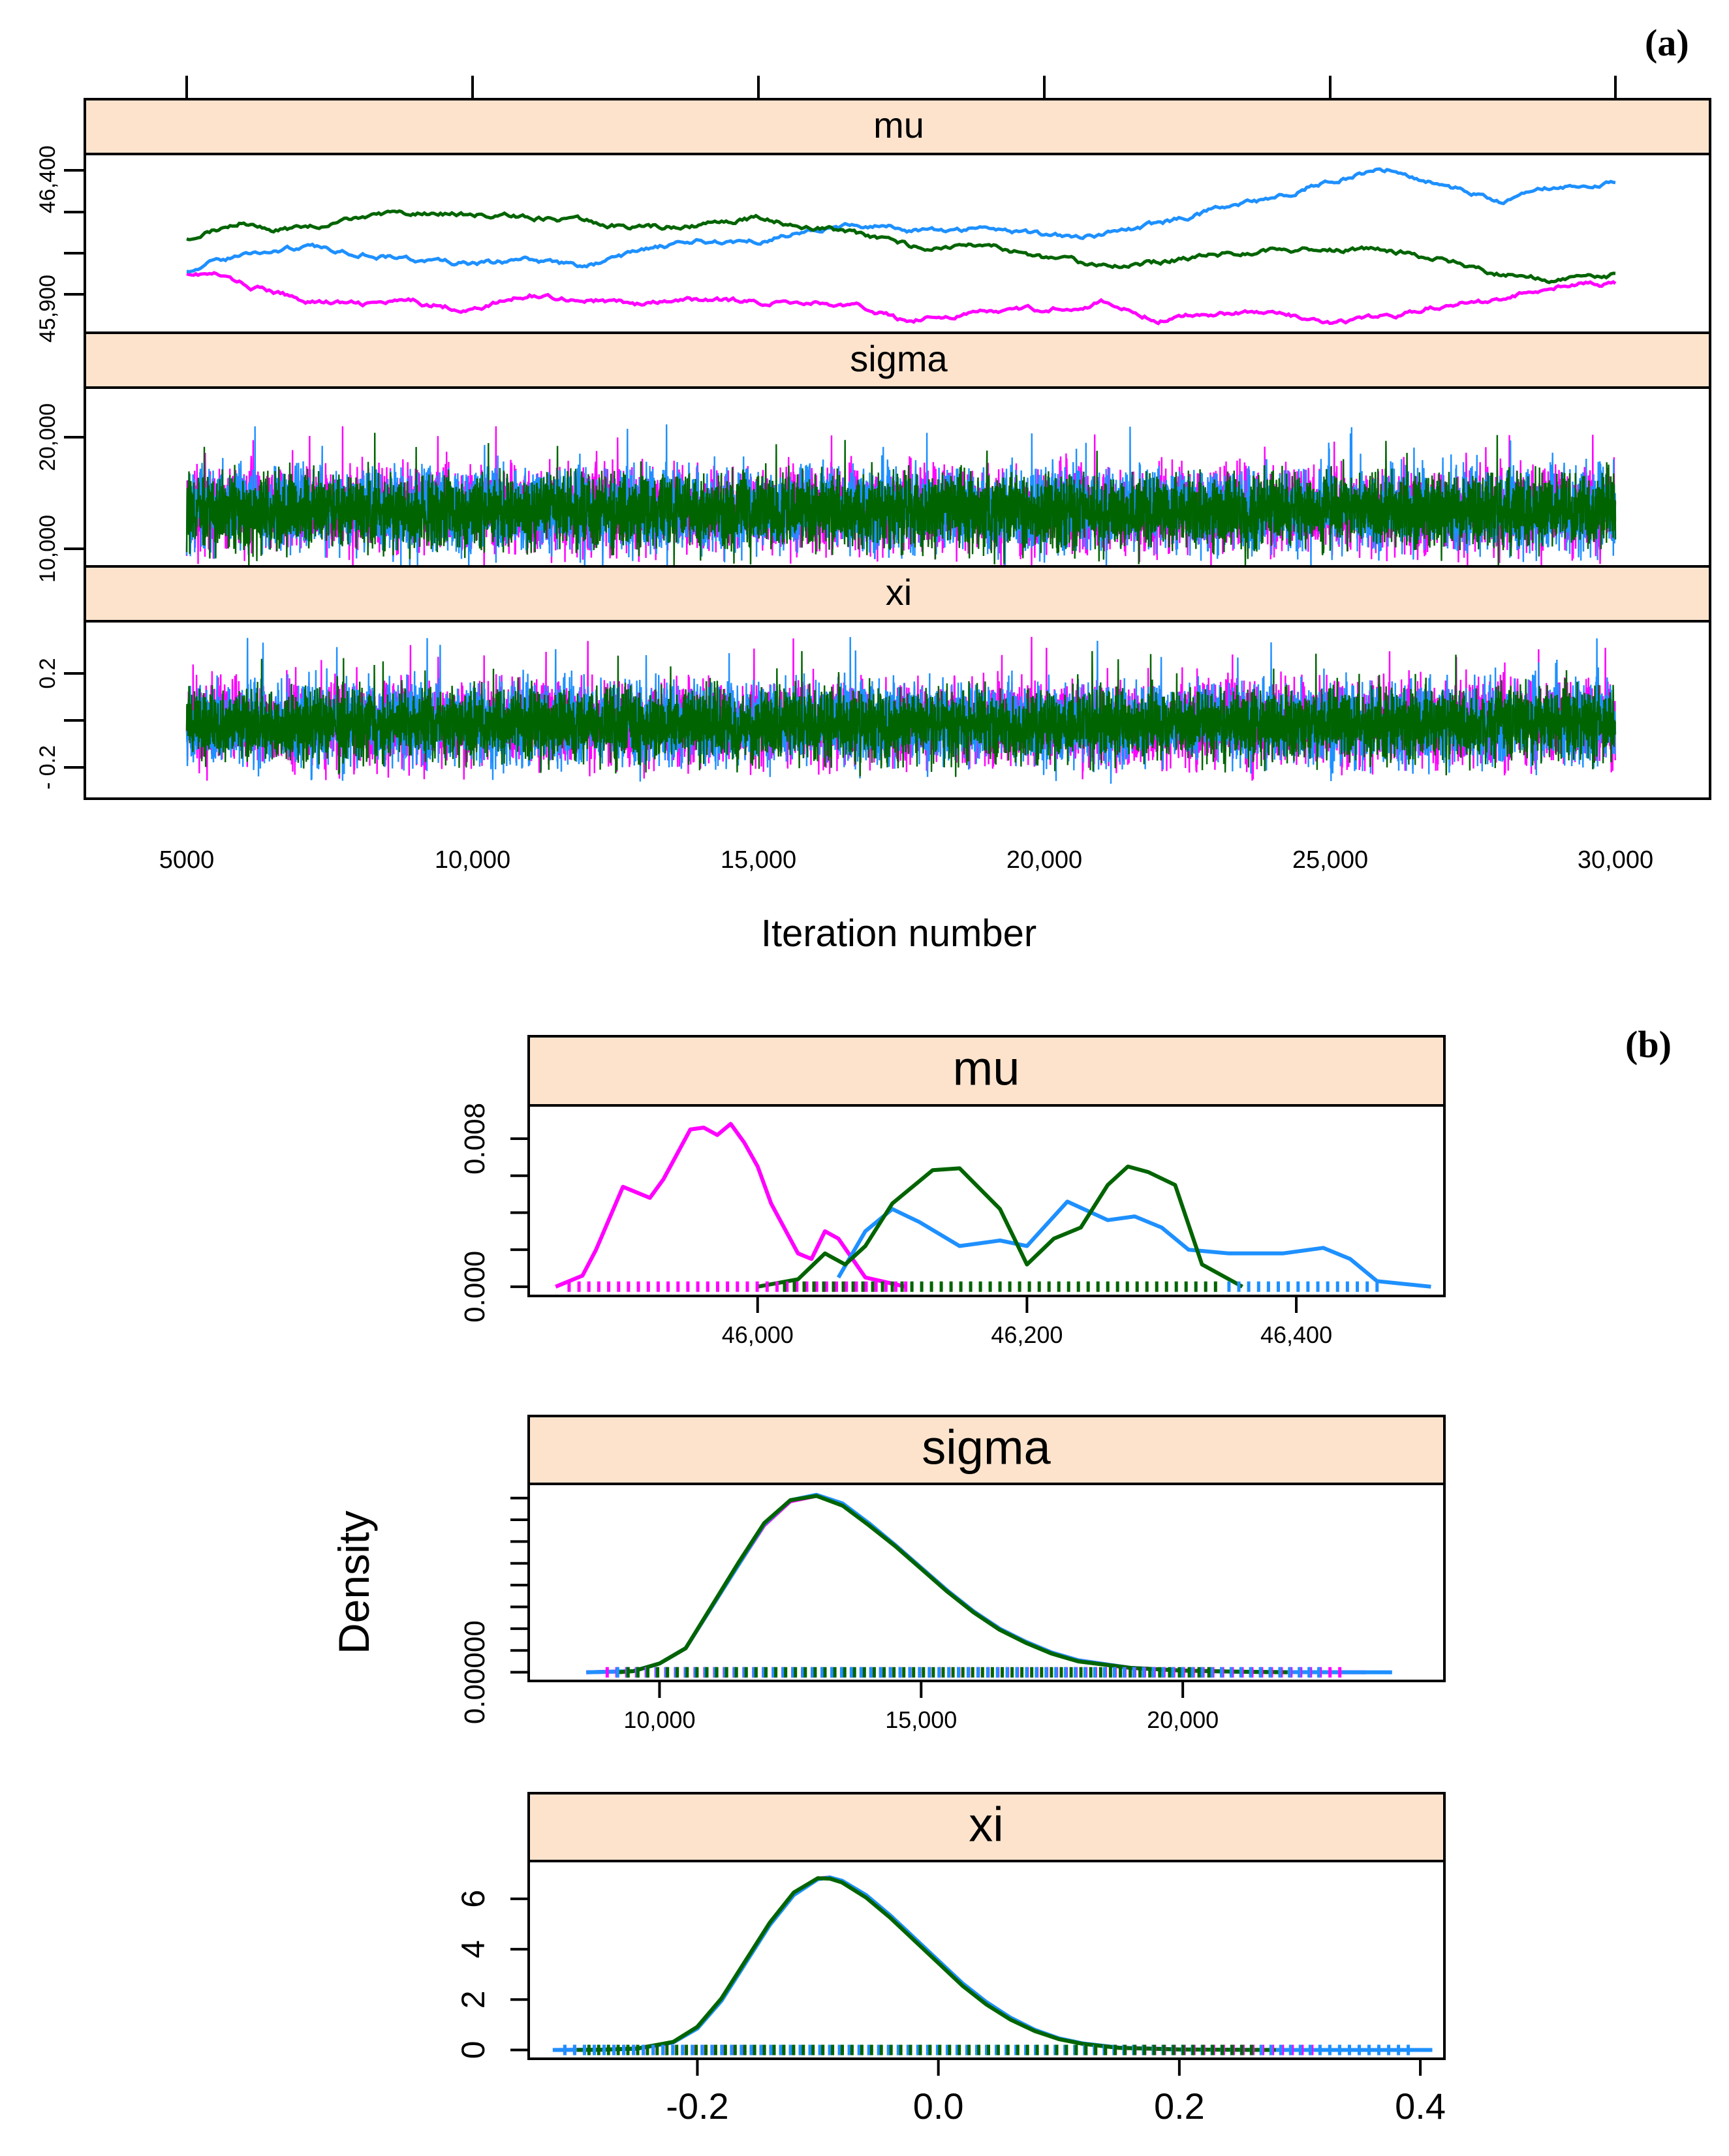  Describe the element at coordinates (1649, 1044) in the screenshot. I see `panel-b-label: (b)` at that location.